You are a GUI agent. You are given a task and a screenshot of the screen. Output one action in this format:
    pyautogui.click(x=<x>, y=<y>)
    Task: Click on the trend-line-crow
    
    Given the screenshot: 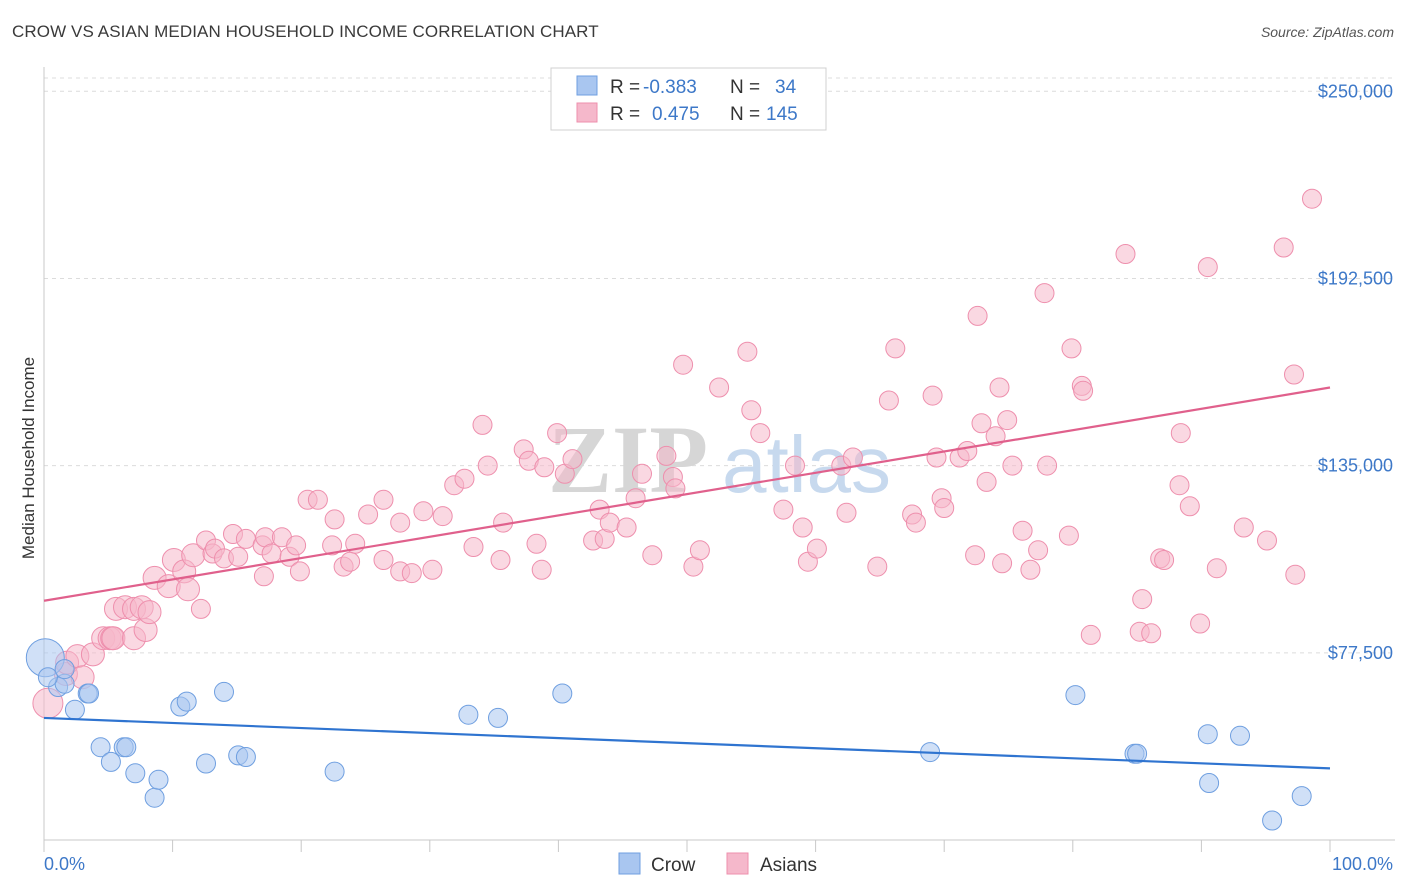 What is the action you would take?
    pyautogui.click(x=687, y=743)
    